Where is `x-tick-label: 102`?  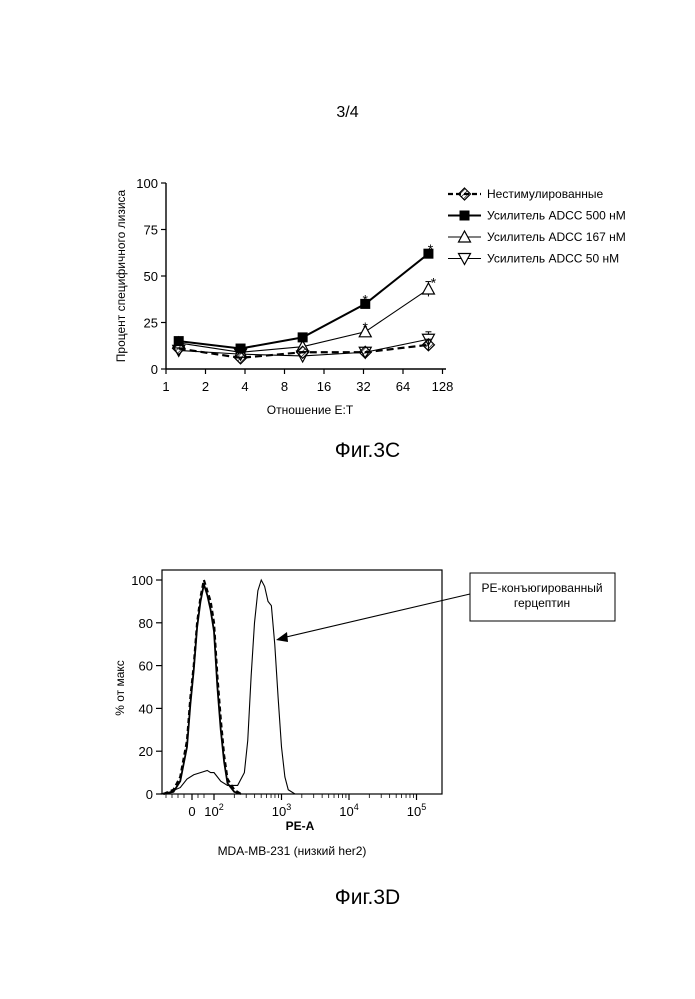
x-tick-label: 102 is located at coordinates (213, 810).